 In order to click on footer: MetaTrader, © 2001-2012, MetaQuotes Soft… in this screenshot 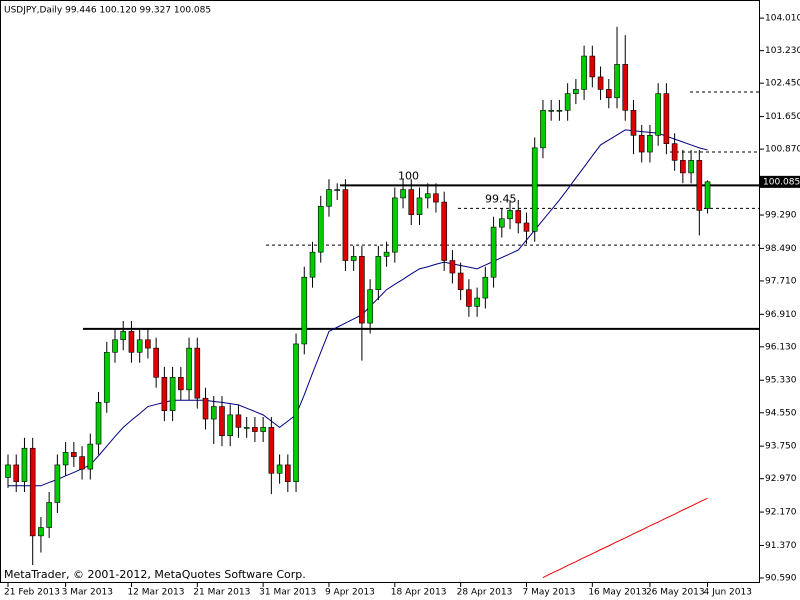, I will do `click(155, 574)`.